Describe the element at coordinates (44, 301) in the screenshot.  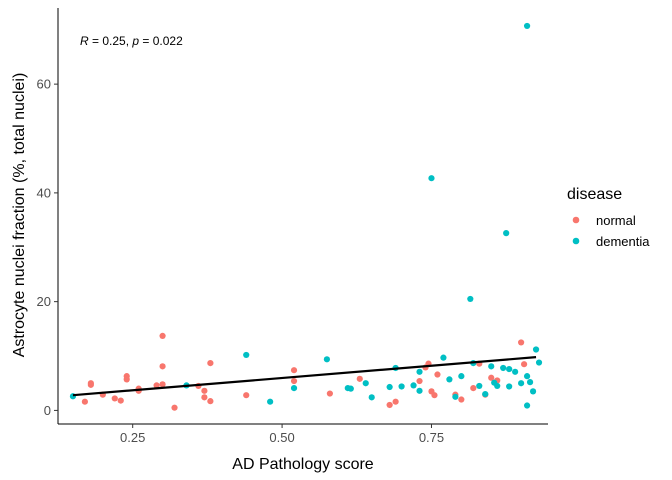
I see `y-tick-label: 20` at that location.